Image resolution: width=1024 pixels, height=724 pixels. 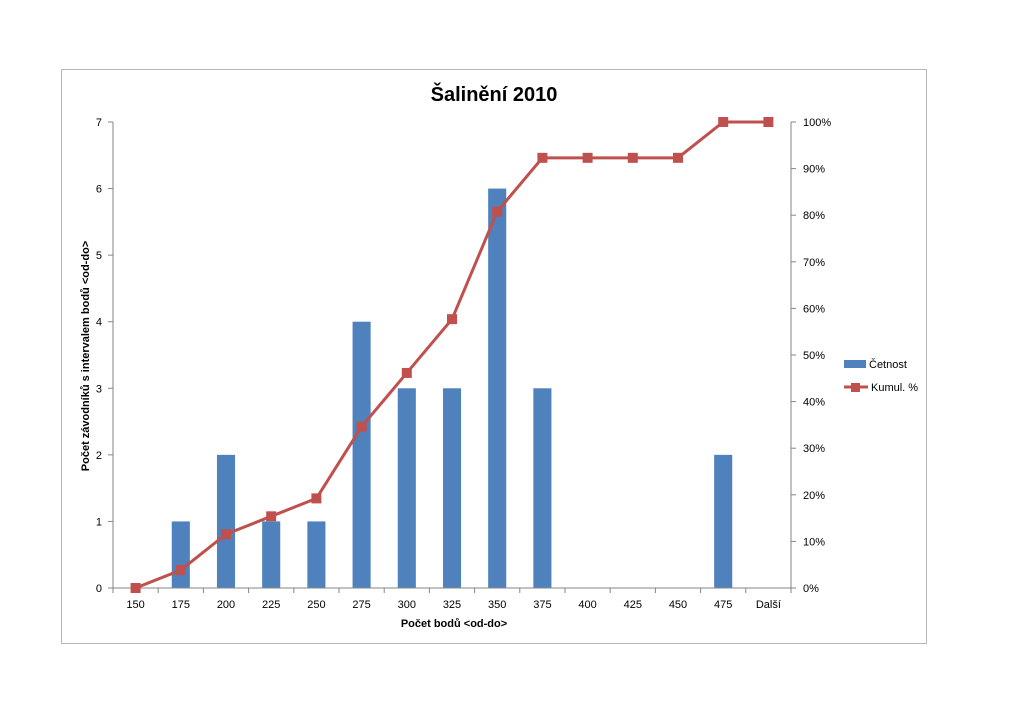 I want to click on x-tick-label-225: 225, so click(x=271, y=605).